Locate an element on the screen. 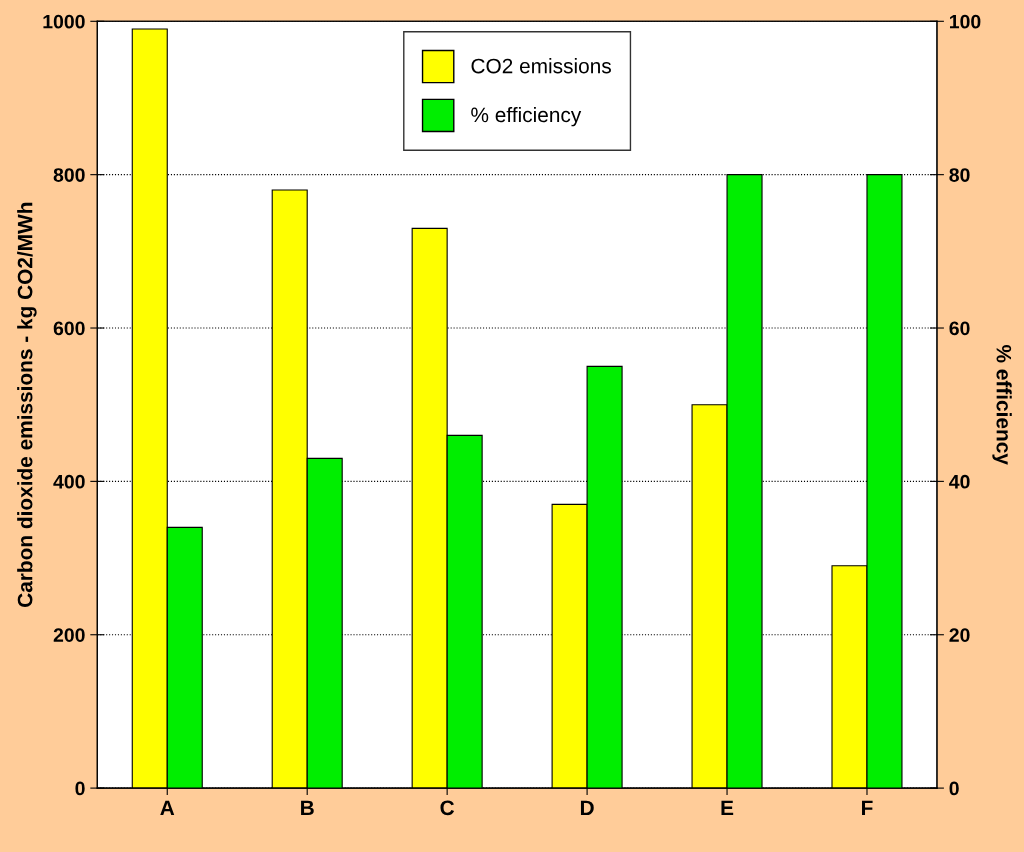  y-tick-label: 800 is located at coordinates (69, 175).